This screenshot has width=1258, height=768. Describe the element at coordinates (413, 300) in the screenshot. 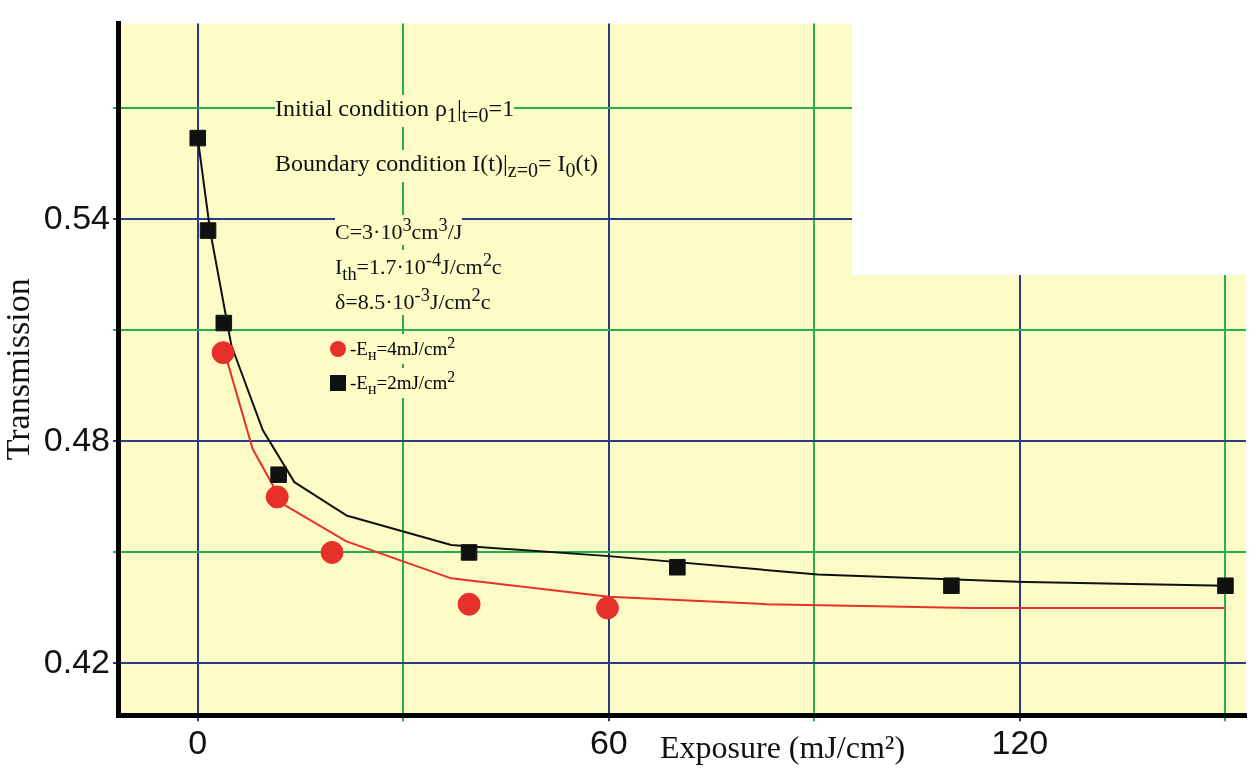

I see `annotation: δ=8.5·10$^{-3}$J/cm$^{2}$c` at that location.